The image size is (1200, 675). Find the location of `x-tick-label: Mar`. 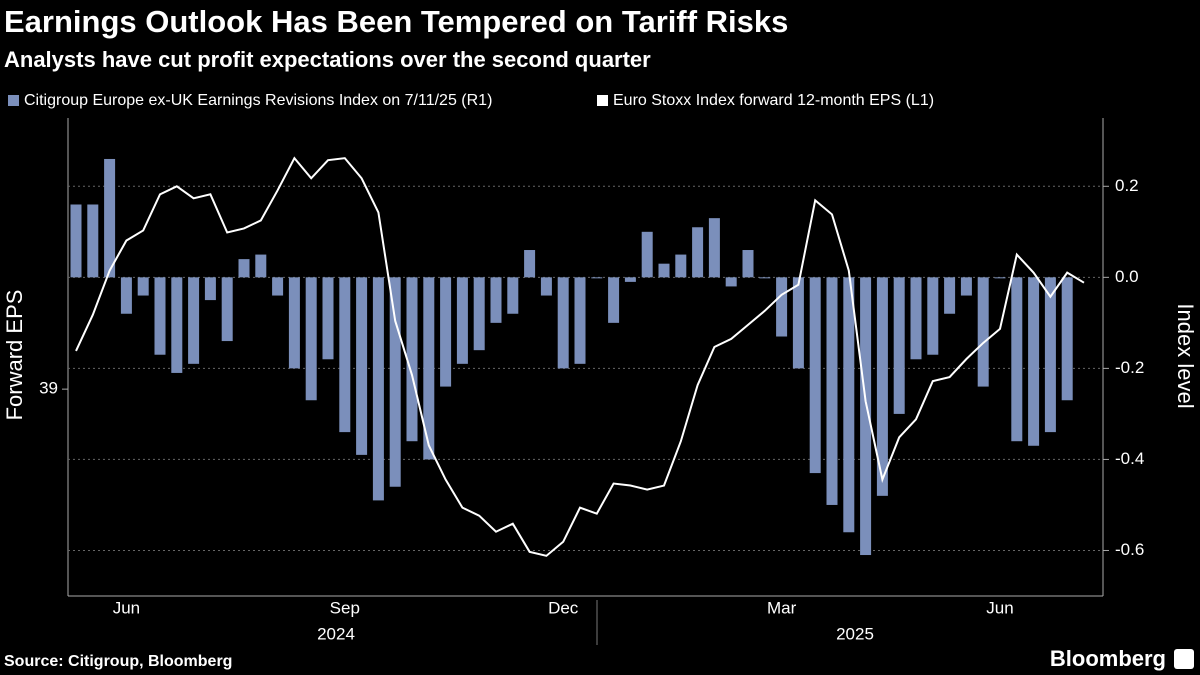

x-tick-label: Mar is located at coordinates (782, 607).